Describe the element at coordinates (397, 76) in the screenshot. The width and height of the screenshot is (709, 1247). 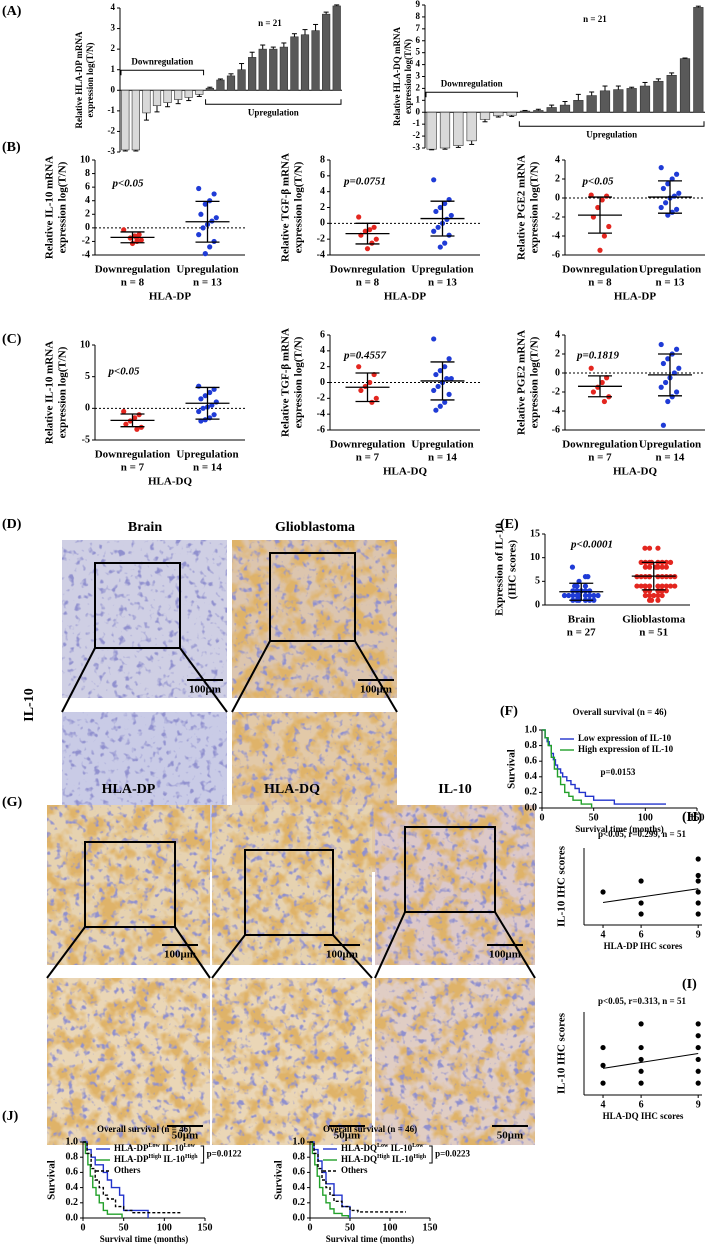
I see `y-axis-label: Relative HLA-DQ mRNA` at that location.